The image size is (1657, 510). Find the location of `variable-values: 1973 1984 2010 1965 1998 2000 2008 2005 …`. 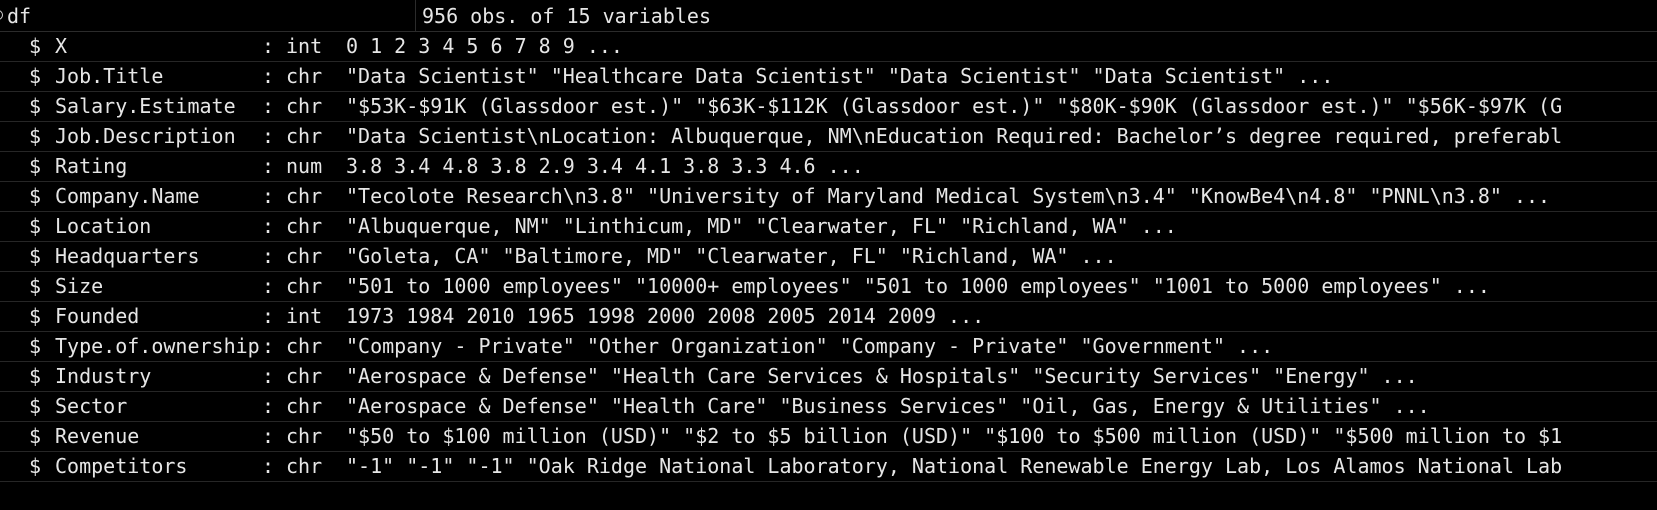

variable-values: 1973 1984 2010 1965 1998 2000 2008 2005 … is located at coordinates (665, 316).